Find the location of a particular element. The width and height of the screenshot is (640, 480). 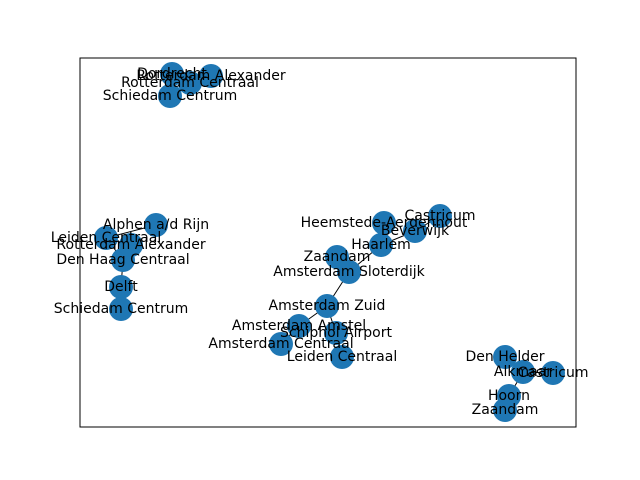

node-amsterdam-amstel is located at coordinates (299, 326).